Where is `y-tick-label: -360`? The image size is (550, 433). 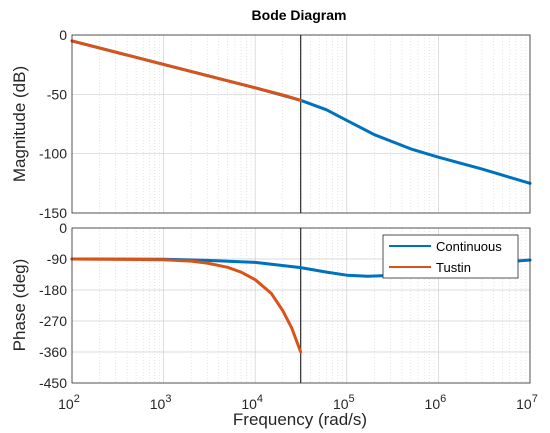 y-tick-label: -360 is located at coordinates (53, 352).